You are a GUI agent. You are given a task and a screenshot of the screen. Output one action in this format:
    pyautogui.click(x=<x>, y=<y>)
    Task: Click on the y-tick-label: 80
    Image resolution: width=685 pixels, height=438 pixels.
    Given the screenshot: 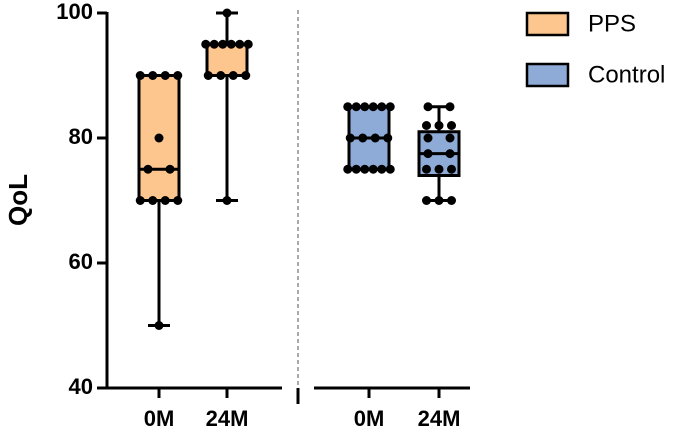 What is the action you would take?
    pyautogui.click(x=81, y=136)
    